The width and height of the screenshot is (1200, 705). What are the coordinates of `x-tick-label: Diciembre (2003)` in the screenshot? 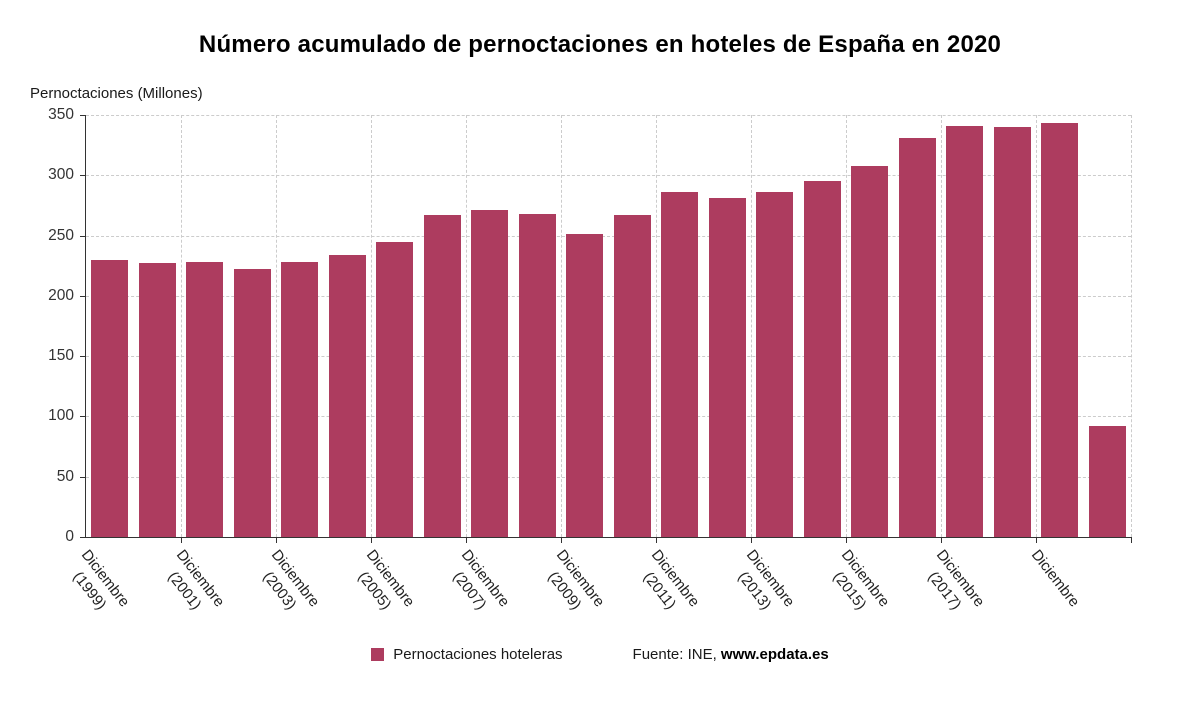 It's located at (305, 579).